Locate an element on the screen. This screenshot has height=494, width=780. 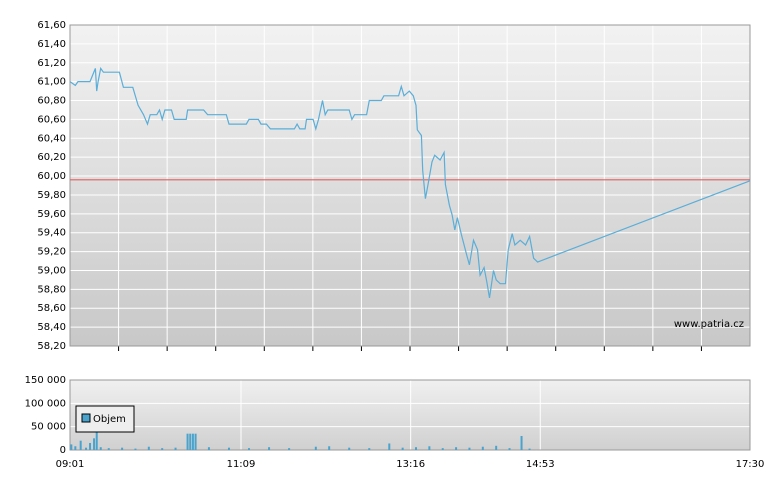
y-tick-label: 58,20 is located at coordinates (51, 346).